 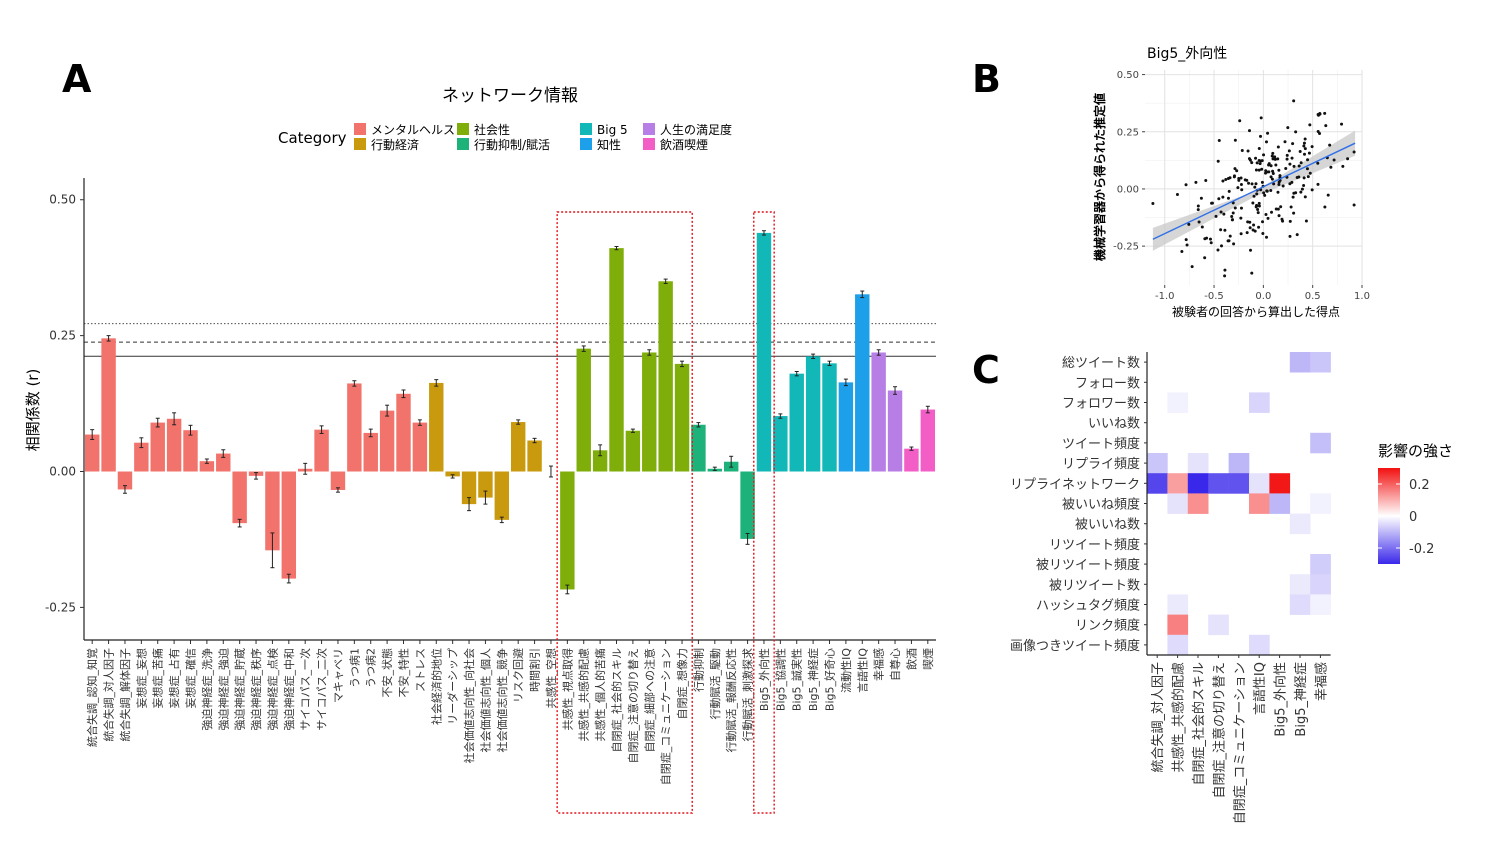 I want to click on x-tick-label: 喫煙, so click(x=928, y=659).